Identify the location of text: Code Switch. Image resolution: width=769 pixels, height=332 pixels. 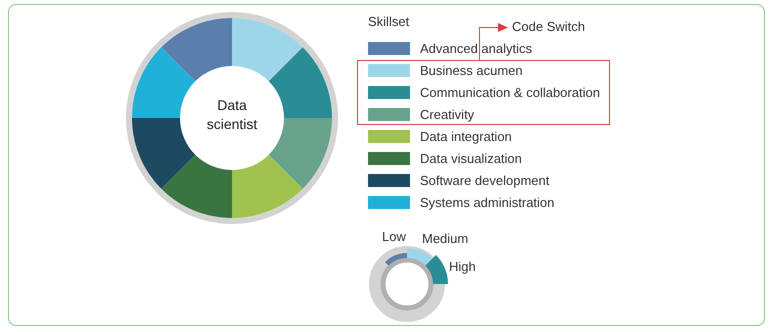
(548, 26).